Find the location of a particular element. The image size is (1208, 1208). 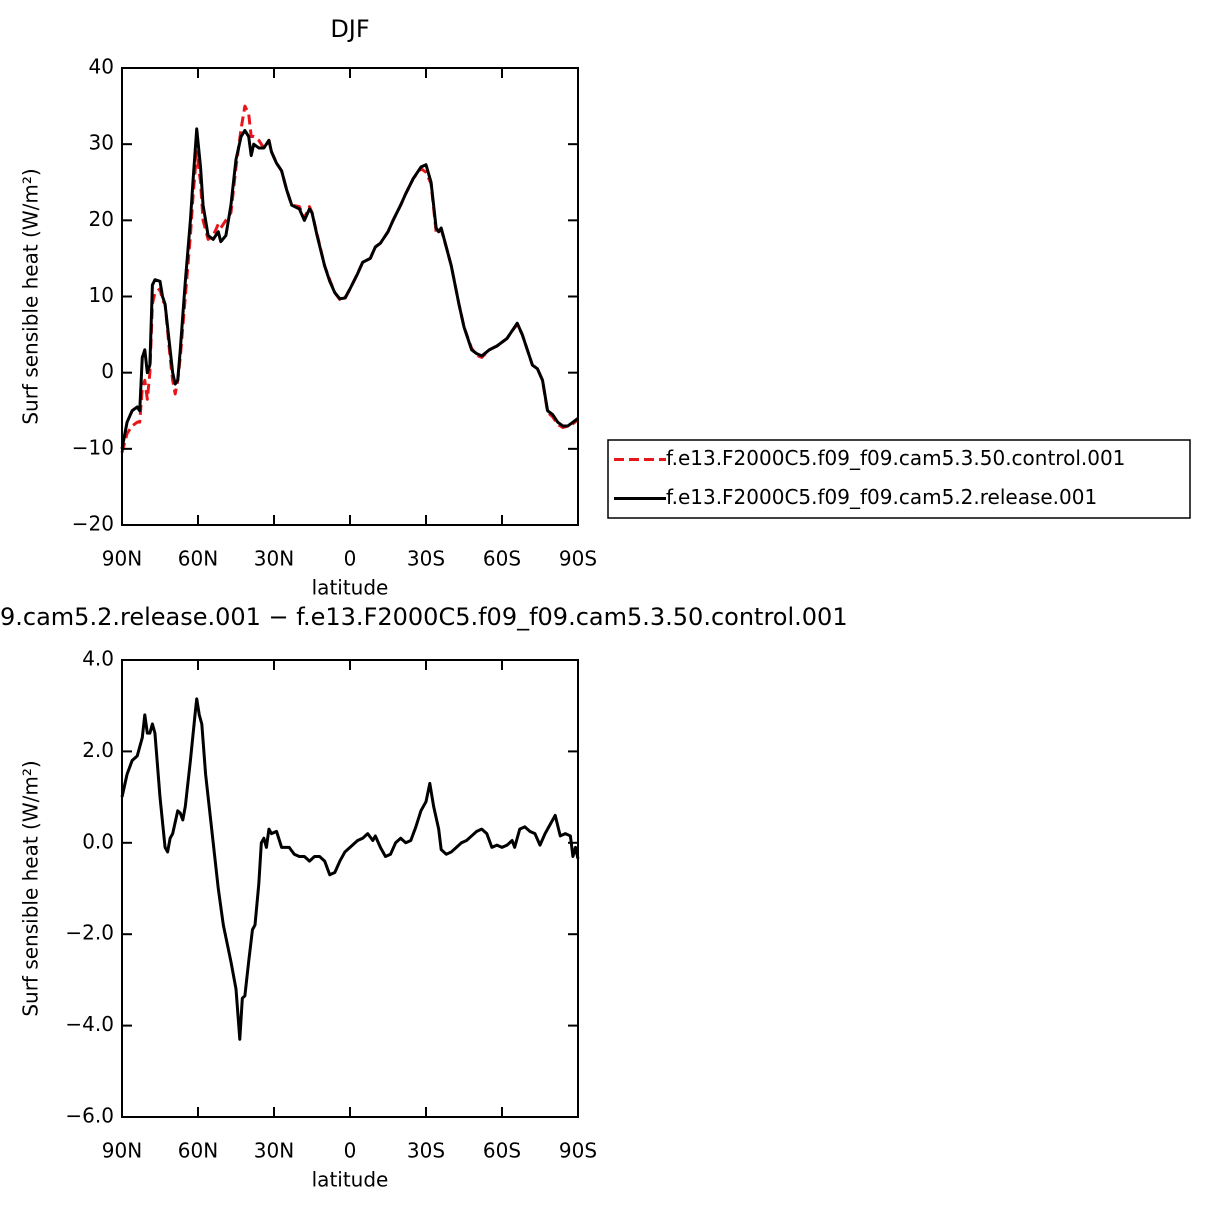

y-tick-label: 4.0 is located at coordinates (98, 659).